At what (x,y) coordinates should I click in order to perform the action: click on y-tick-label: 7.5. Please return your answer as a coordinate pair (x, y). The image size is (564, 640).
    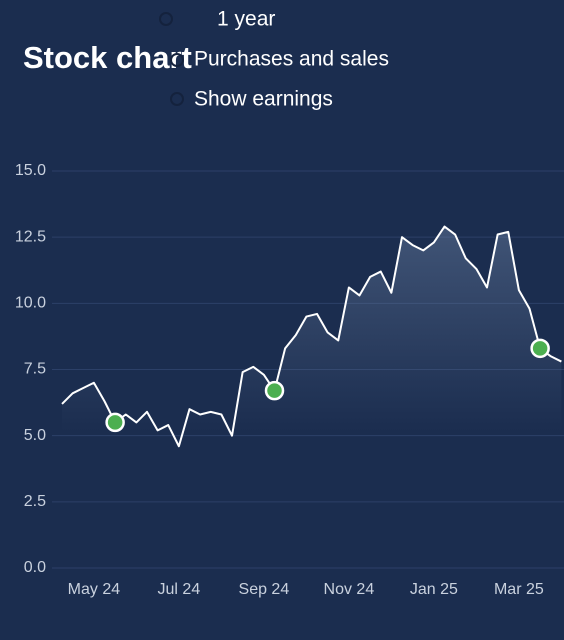
    Looking at the image, I should click on (35, 369).